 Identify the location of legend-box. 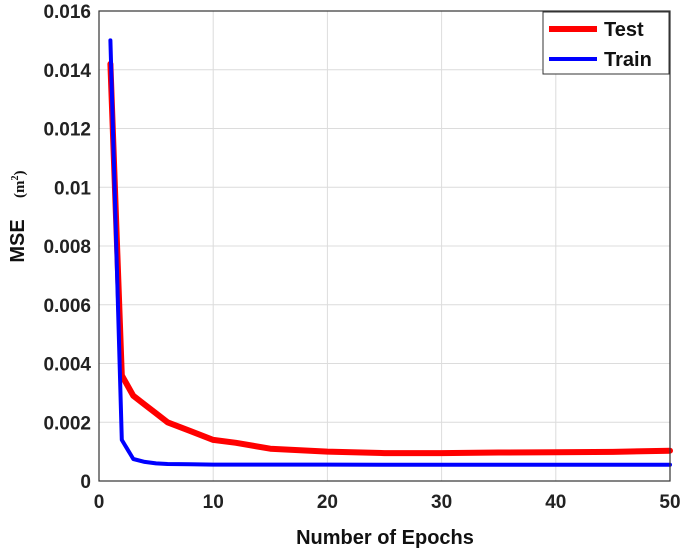
(606, 43).